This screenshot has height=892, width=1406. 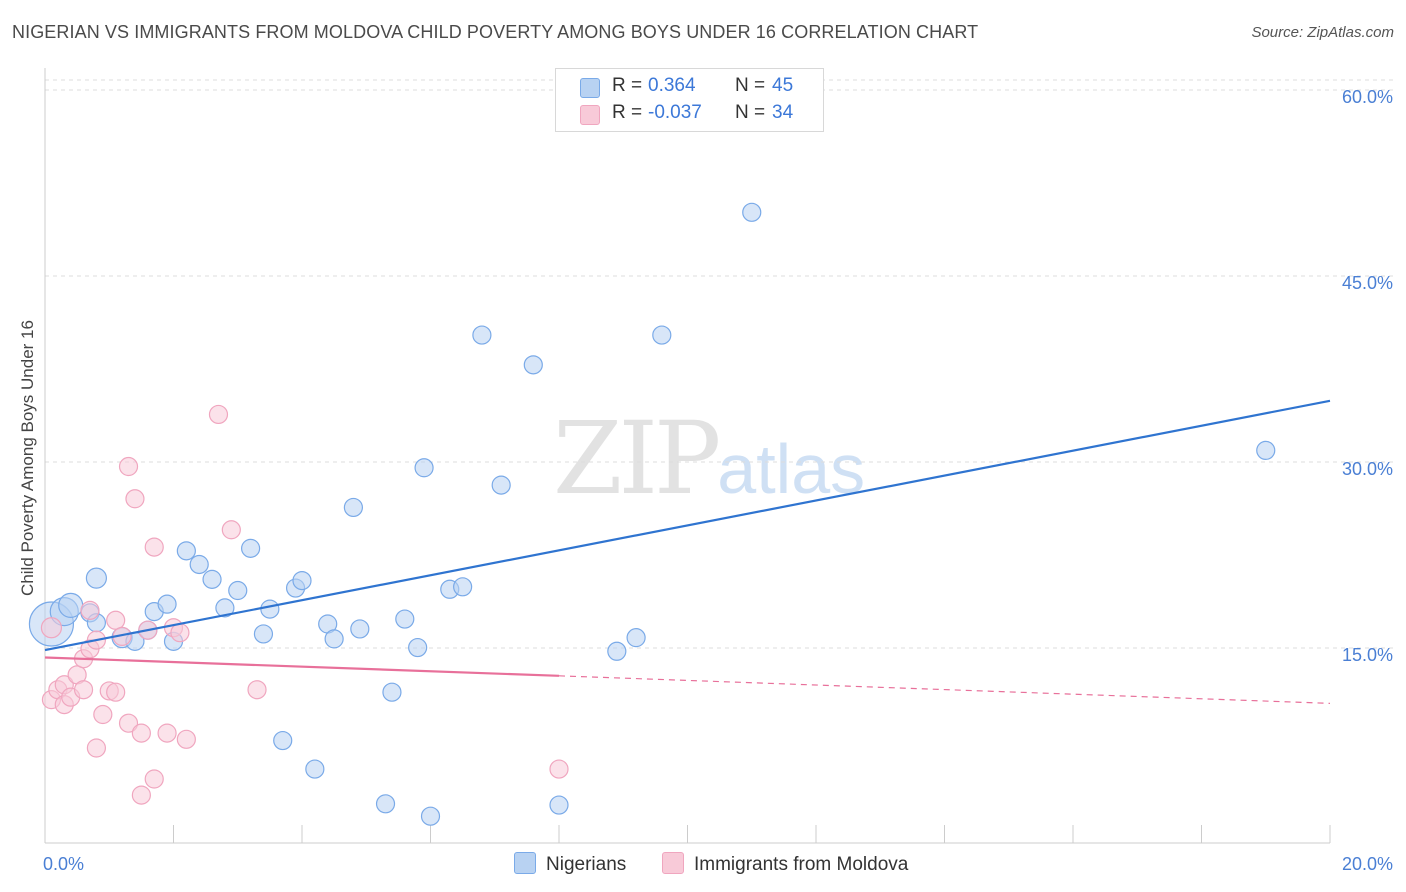 What do you see at coordinates (637, 458) in the screenshot?
I see `watermark-zip: ZIP` at bounding box center [637, 458].